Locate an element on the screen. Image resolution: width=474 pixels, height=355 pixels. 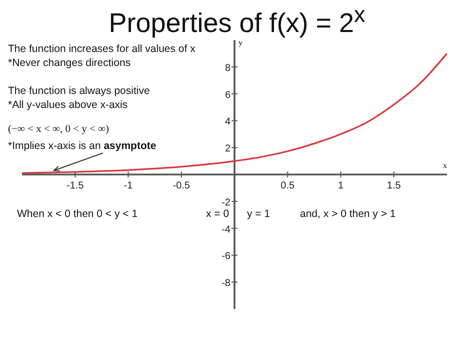
x-tick-label: 1.5 is located at coordinates (394, 186).